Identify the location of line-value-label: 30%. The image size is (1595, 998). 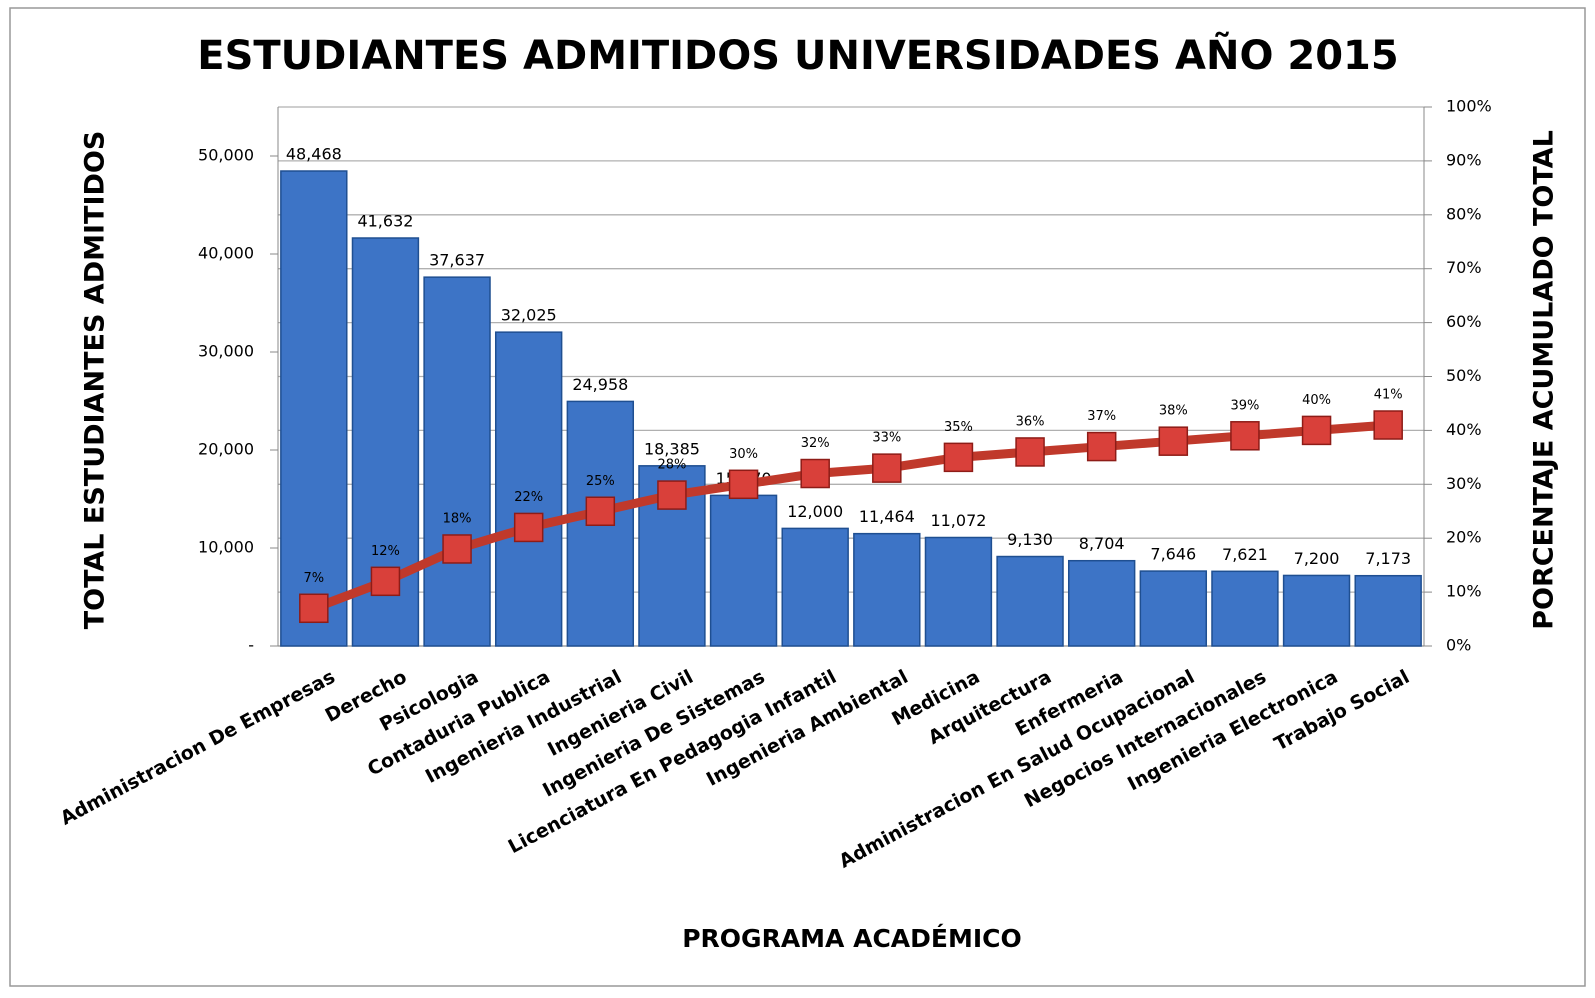
(743, 454).